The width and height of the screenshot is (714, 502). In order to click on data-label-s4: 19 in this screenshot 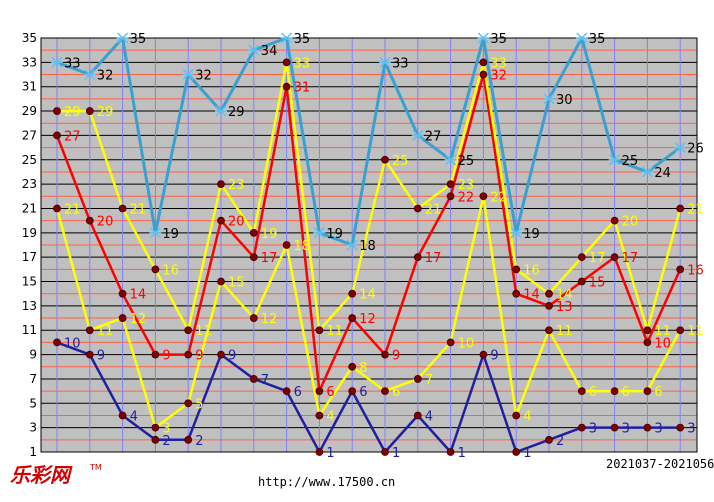, I will do `click(269, 234)`.